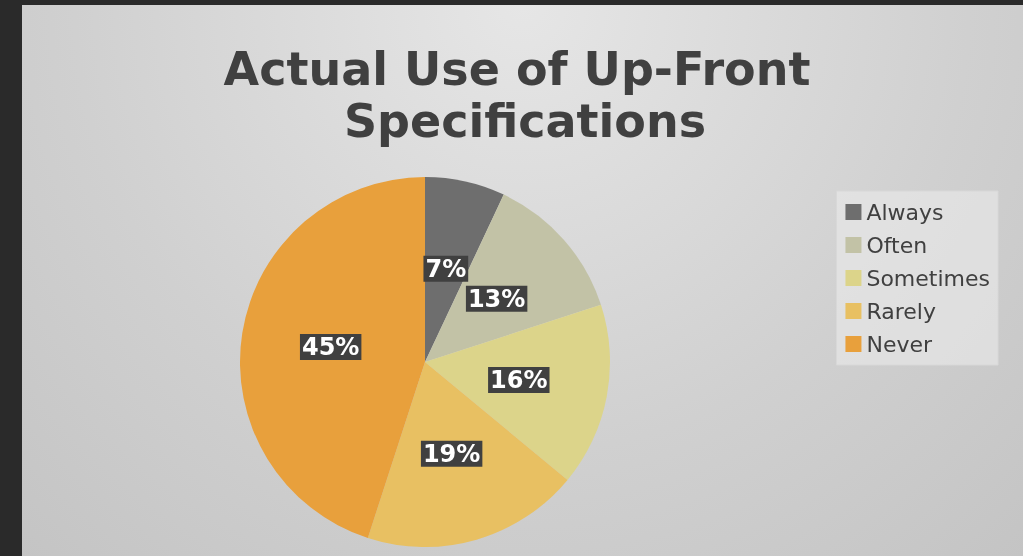 The width and height of the screenshot is (1023, 556). I want to click on data-label: 16%, so click(519, 379).